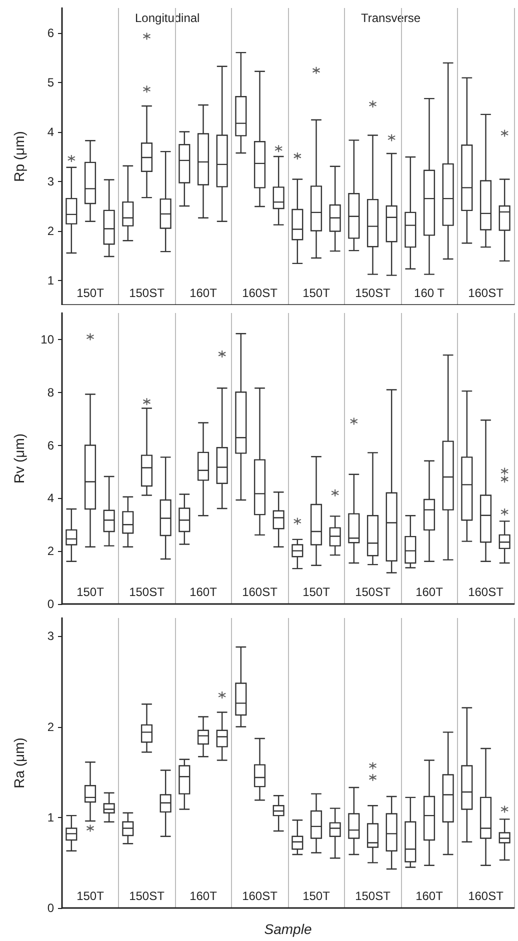 This screenshot has width=518, height=941. I want to click on y-tick-label: 8, so click(50, 392).